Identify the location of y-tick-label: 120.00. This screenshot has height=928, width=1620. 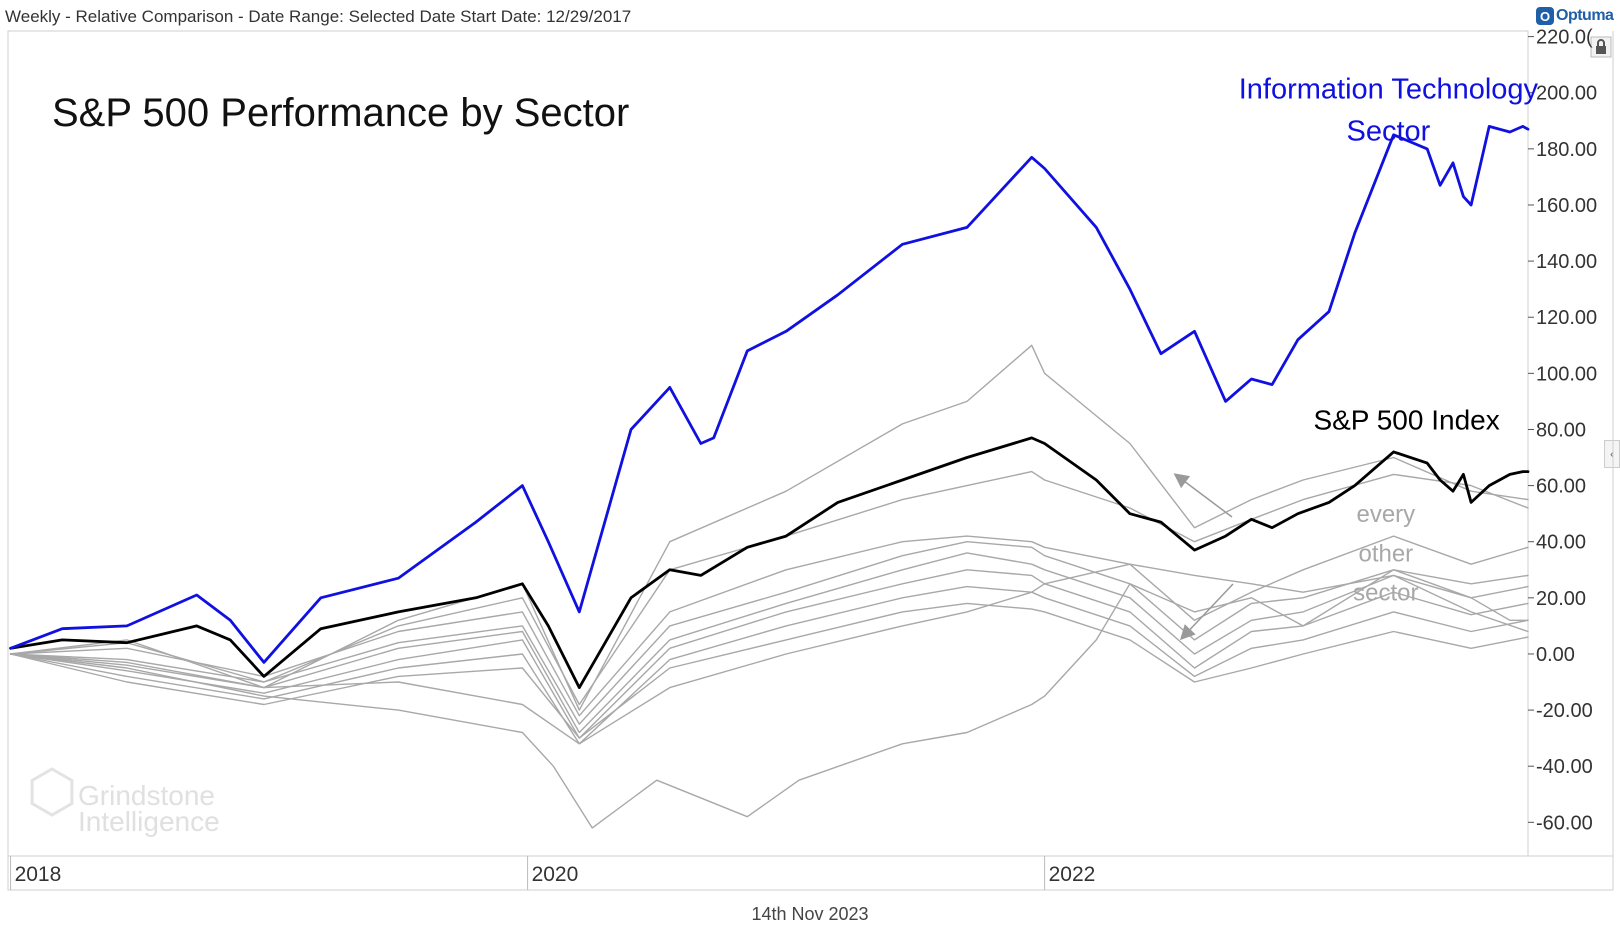
(1566, 318).